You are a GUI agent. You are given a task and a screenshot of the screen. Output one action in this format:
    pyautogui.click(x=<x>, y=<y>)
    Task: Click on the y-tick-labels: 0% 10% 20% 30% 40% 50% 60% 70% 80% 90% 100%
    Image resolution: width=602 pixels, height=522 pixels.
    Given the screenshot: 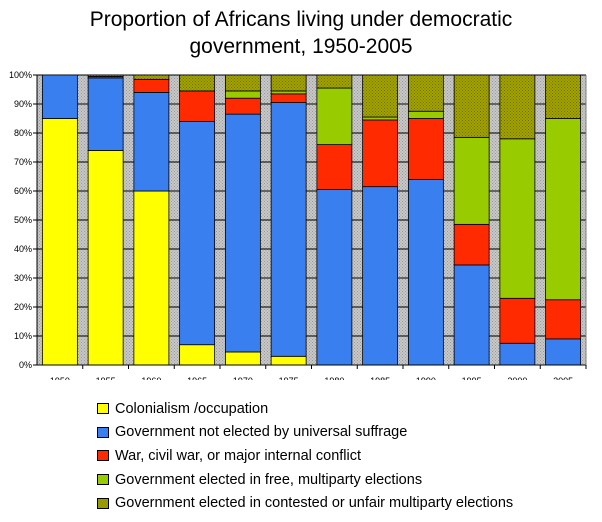 What is the action you would take?
    pyautogui.click(x=20, y=220)
    